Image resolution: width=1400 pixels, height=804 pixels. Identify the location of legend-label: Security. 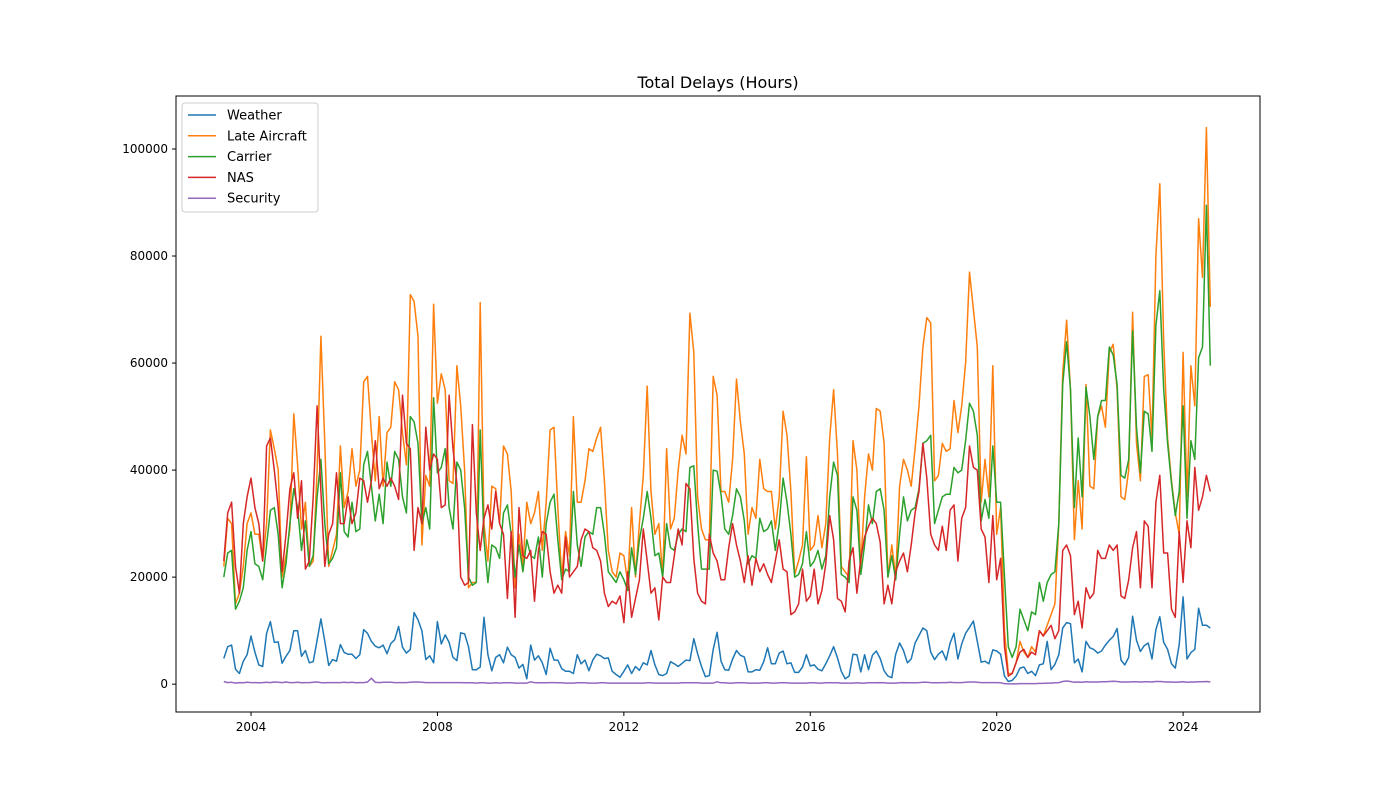
(254, 199).